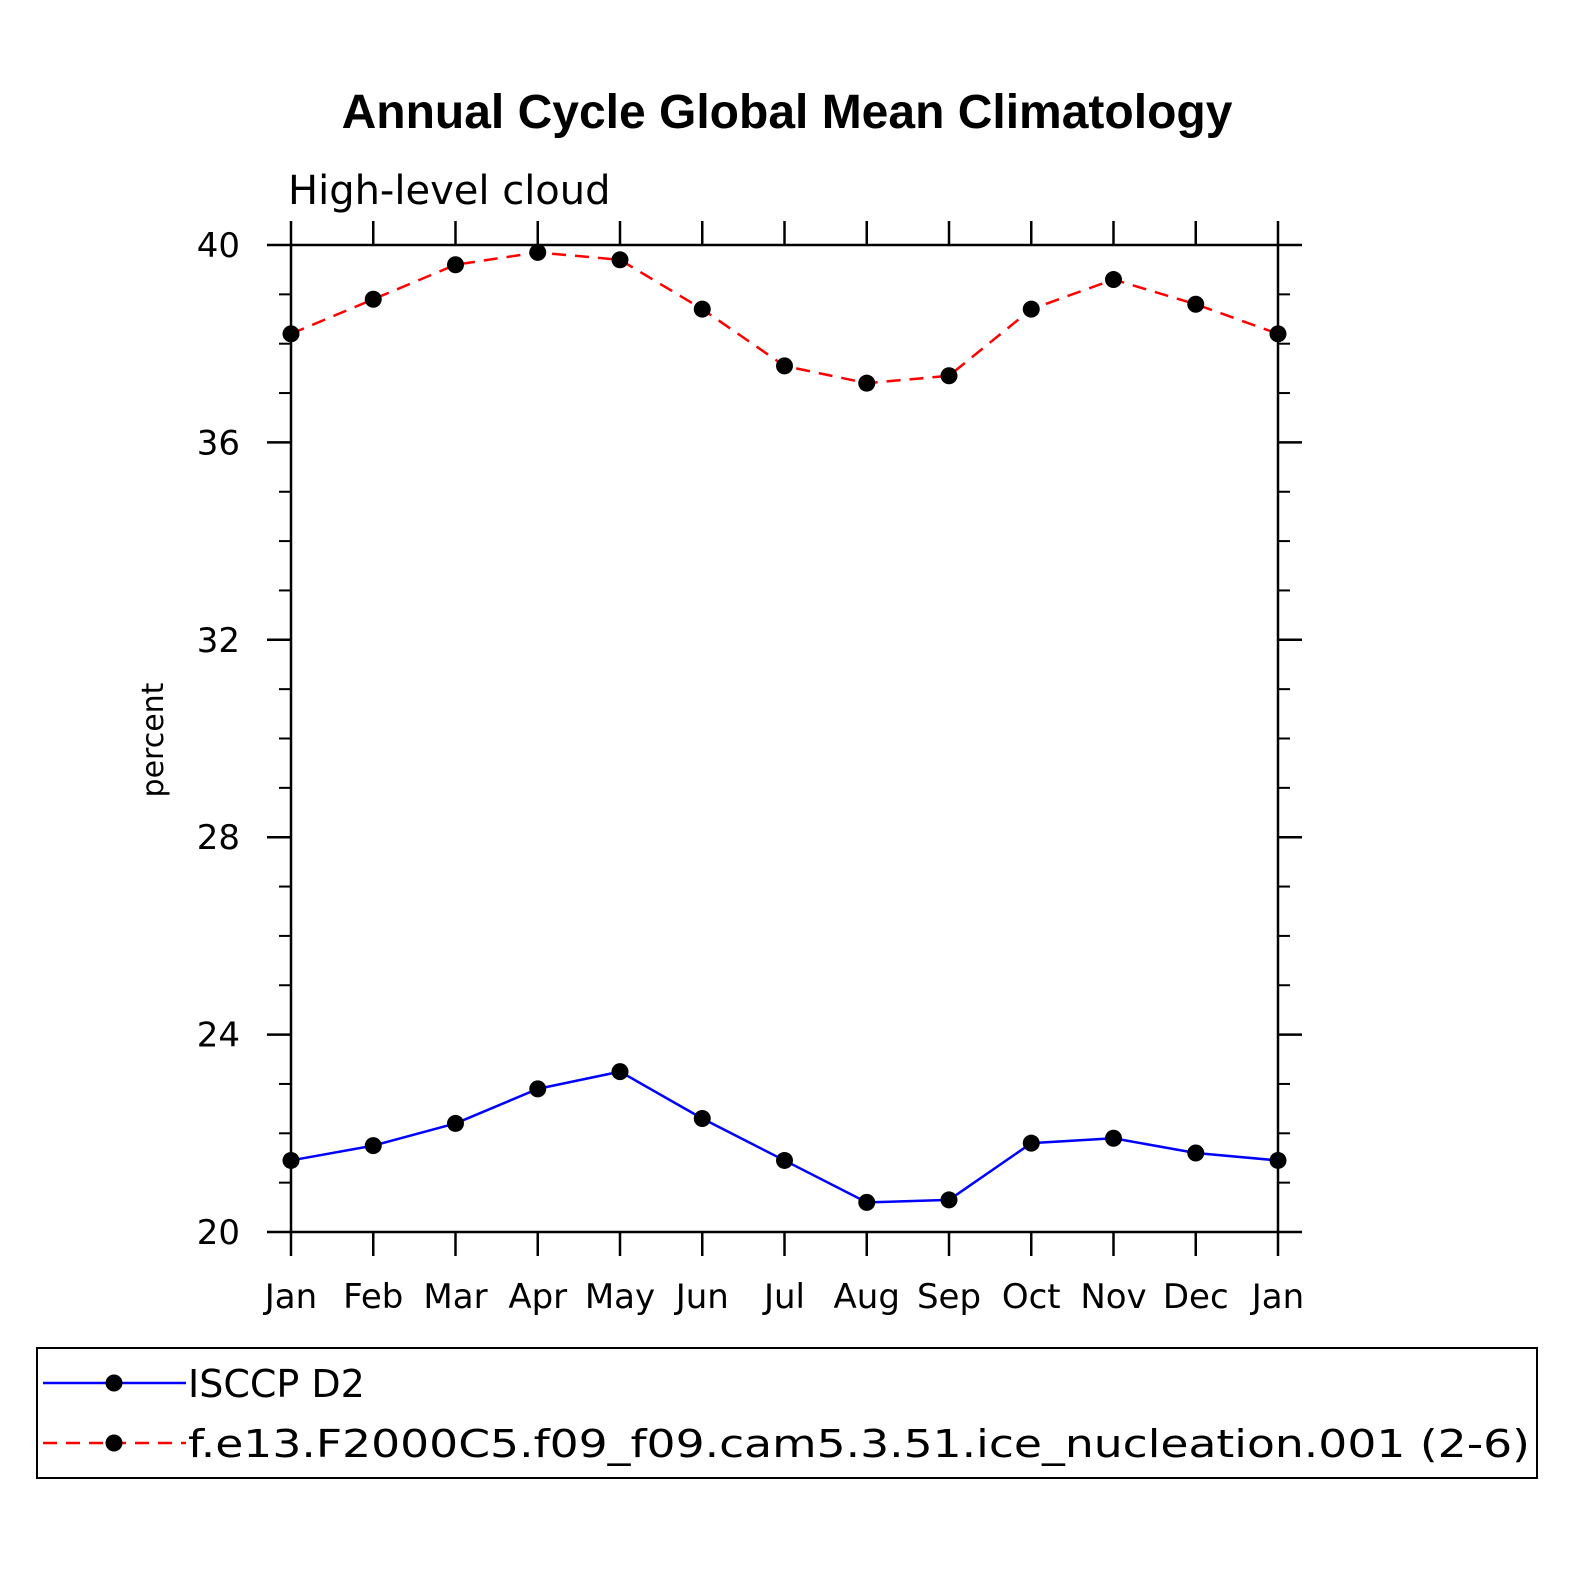  What do you see at coordinates (218, 1233) in the screenshot?
I see `y-tick-label: 20` at bounding box center [218, 1233].